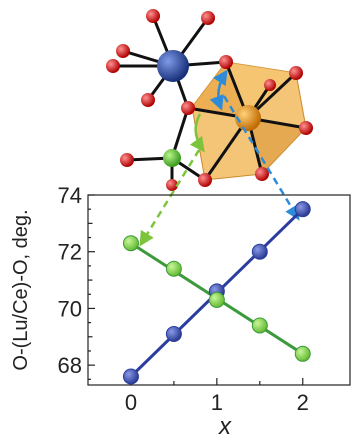  Describe the element at coordinates (172, 158) in the screenshot. I see `small-cation-atom` at that location.